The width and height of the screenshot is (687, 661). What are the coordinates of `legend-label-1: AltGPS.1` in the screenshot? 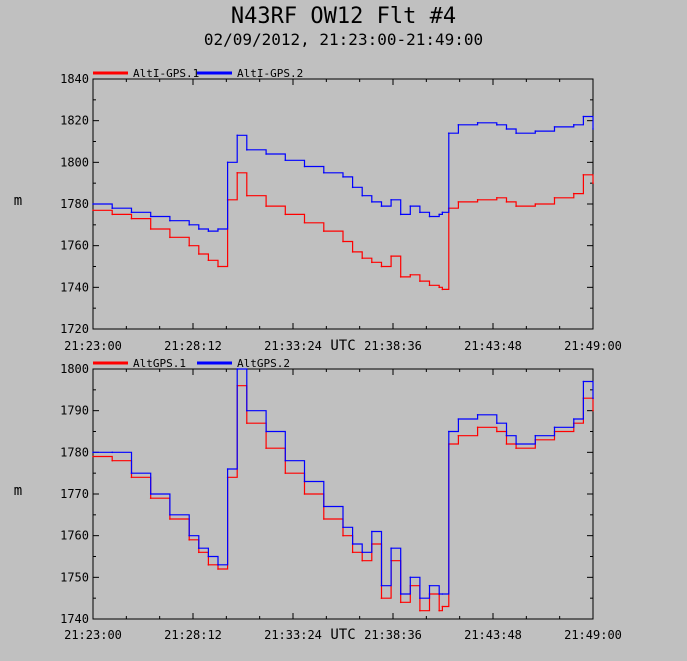 It's located at (159, 363).